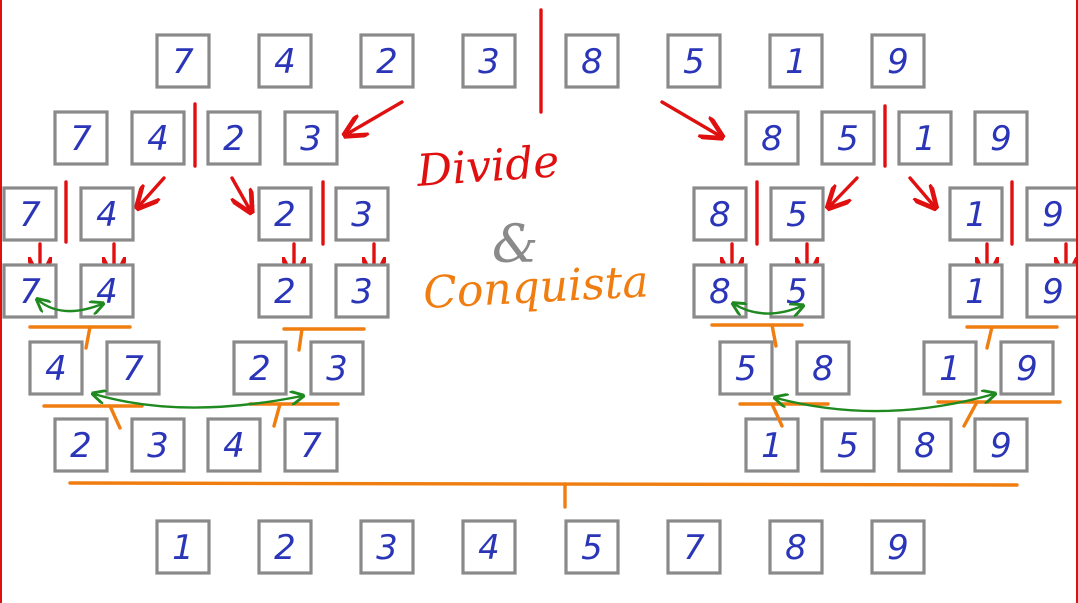 The image size is (1078, 603). Describe the element at coordinates (541, 445) in the screenshot. I see `row-merged-quads: 2 3 4 7 1 5 8 9` at that location.